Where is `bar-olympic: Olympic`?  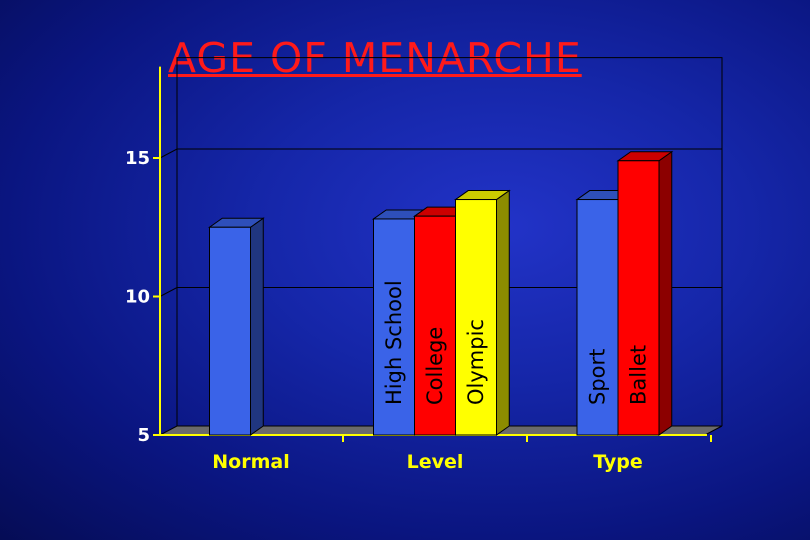
bar-olympic: Olympic is located at coordinates (482, 312).